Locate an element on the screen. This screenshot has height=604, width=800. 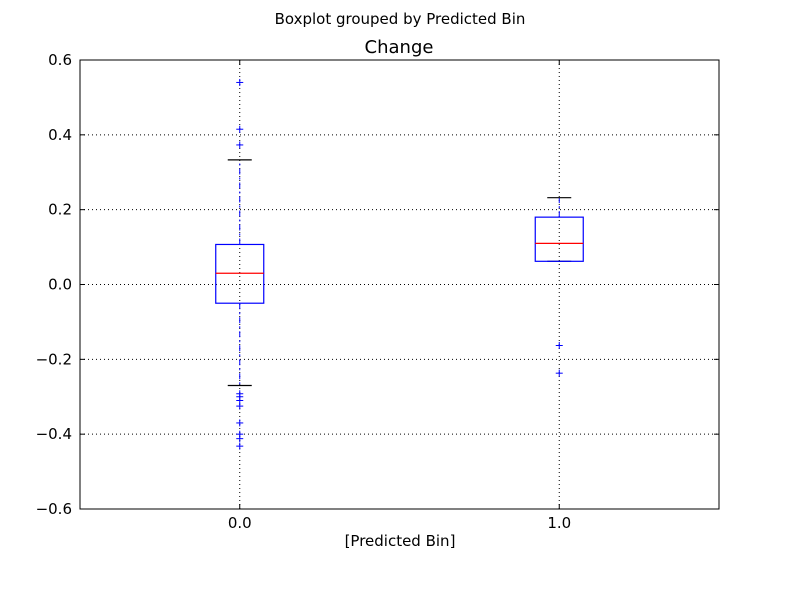
y-tick-label: 0.2 is located at coordinates (60, 210).